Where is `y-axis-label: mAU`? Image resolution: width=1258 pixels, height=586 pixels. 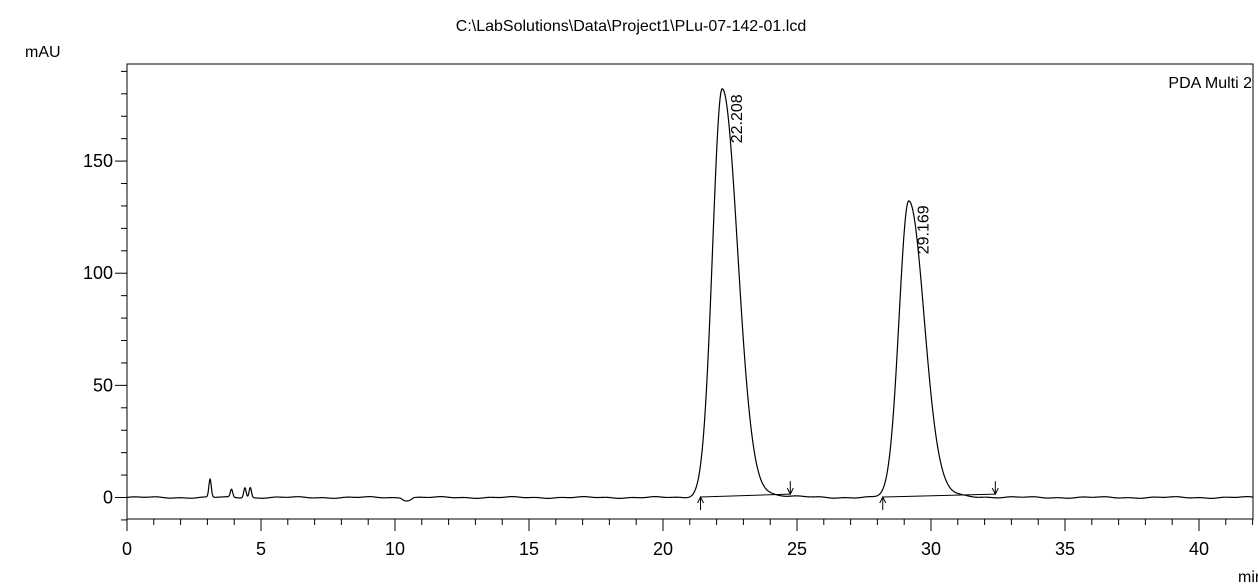
y-axis-label: mAU is located at coordinates (43, 52).